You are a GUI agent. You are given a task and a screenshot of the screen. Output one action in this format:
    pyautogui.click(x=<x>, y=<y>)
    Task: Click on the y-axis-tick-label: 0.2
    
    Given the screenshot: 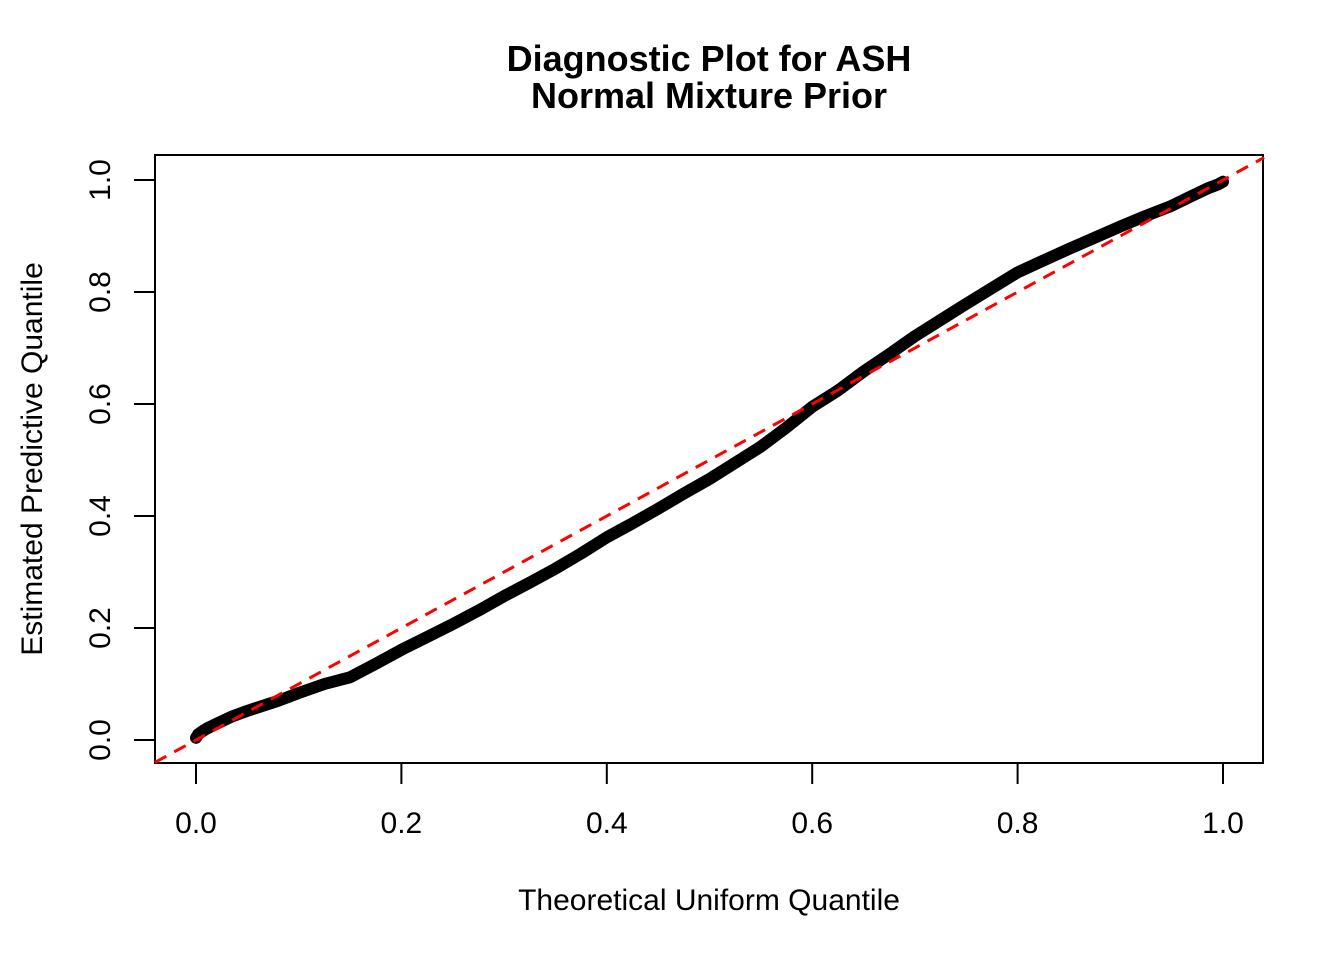 What is the action you would take?
    pyautogui.click(x=100, y=628)
    